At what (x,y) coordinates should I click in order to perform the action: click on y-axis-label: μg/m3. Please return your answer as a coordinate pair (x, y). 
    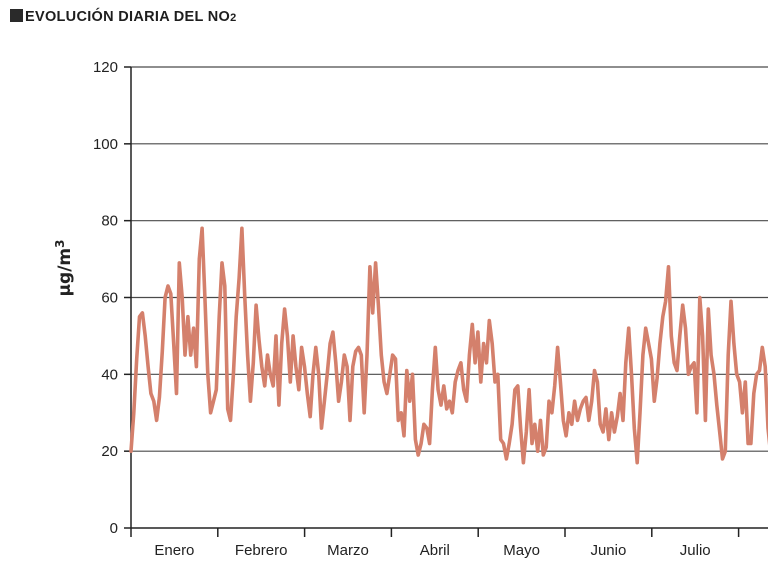
    Looking at the image, I should click on (64, 268).